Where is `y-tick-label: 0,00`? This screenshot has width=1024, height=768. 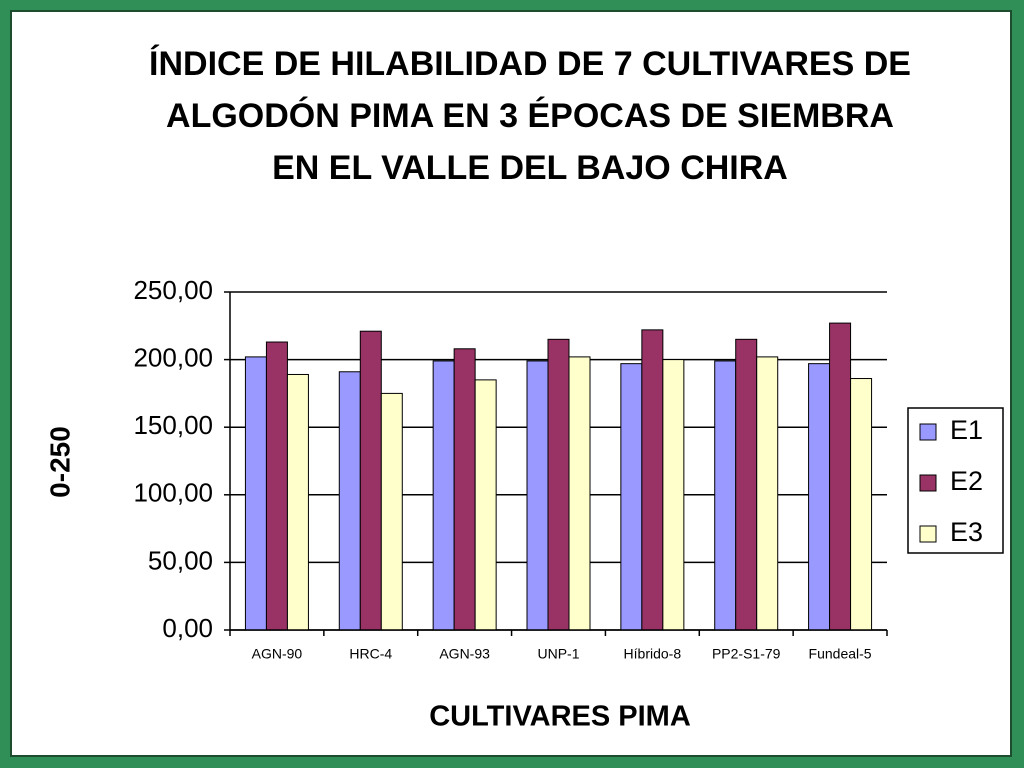
y-tick-label: 0,00 is located at coordinates (187, 628).